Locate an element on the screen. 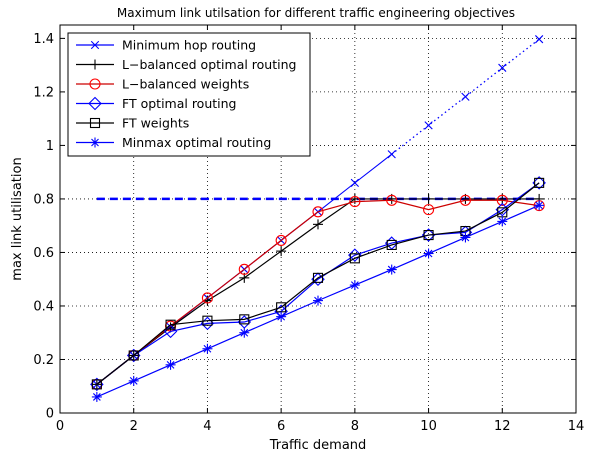 The height and width of the screenshot is (458, 602). x-tick-label: 0 is located at coordinates (60, 426).